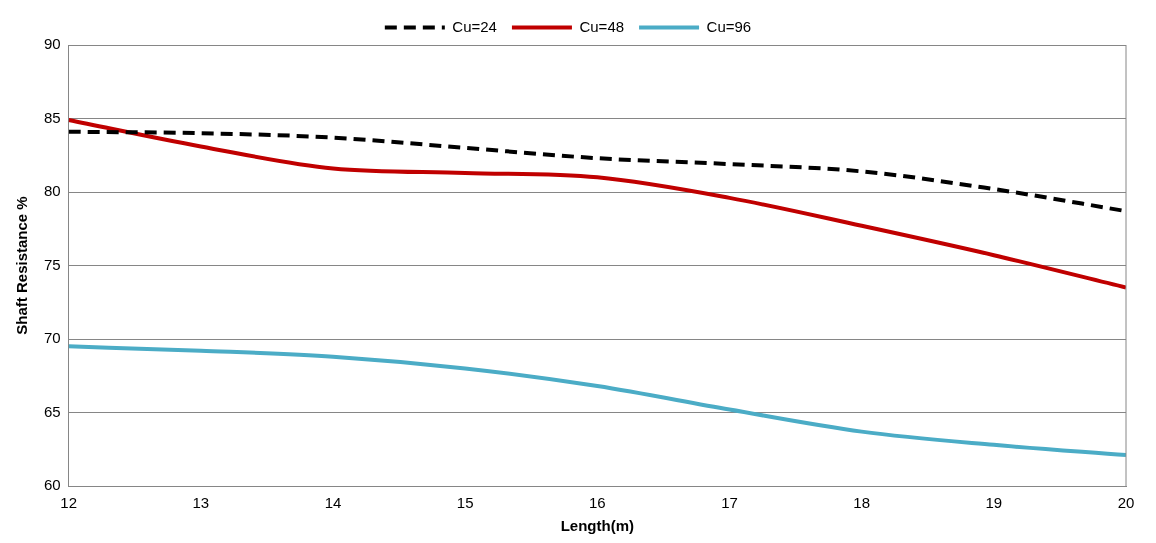 The height and width of the screenshot is (543, 1156). Describe the element at coordinates (729, 503) in the screenshot. I see `x-tick-label: 17` at that location.